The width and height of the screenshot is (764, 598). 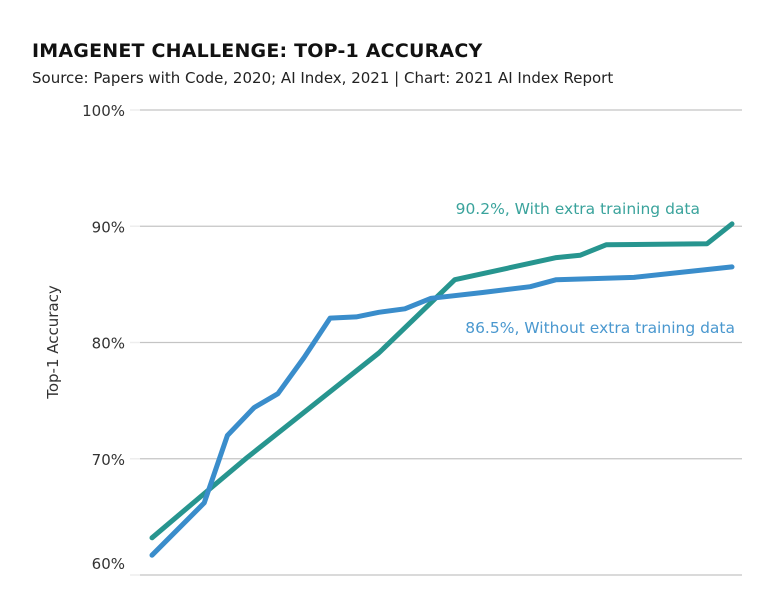 What do you see at coordinates (108, 460) in the screenshot?
I see `y-tick-label: 70%` at bounding box center [108, 460].